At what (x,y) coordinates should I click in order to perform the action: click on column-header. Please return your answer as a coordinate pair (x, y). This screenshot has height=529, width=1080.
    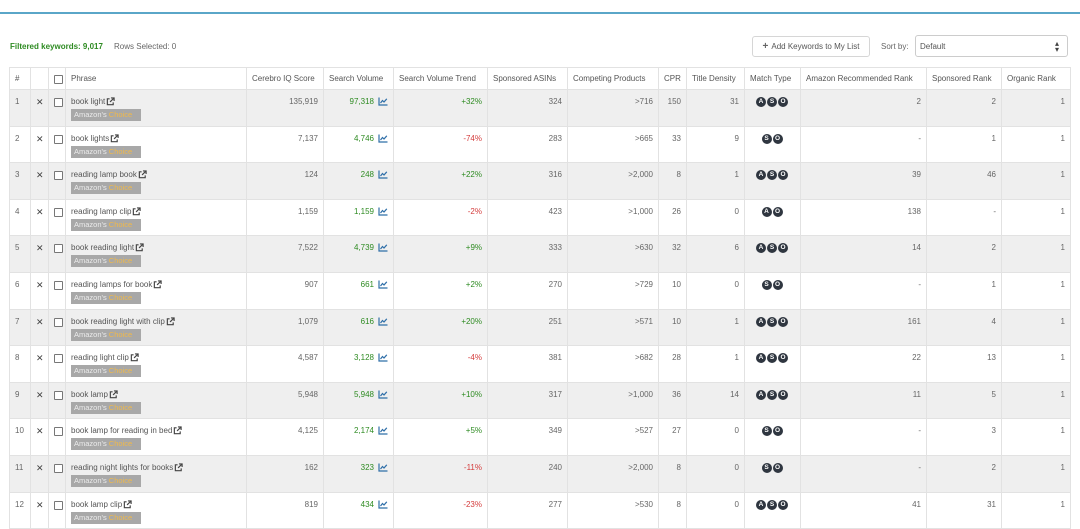
    Looking at the image, I should click on (57, 78).